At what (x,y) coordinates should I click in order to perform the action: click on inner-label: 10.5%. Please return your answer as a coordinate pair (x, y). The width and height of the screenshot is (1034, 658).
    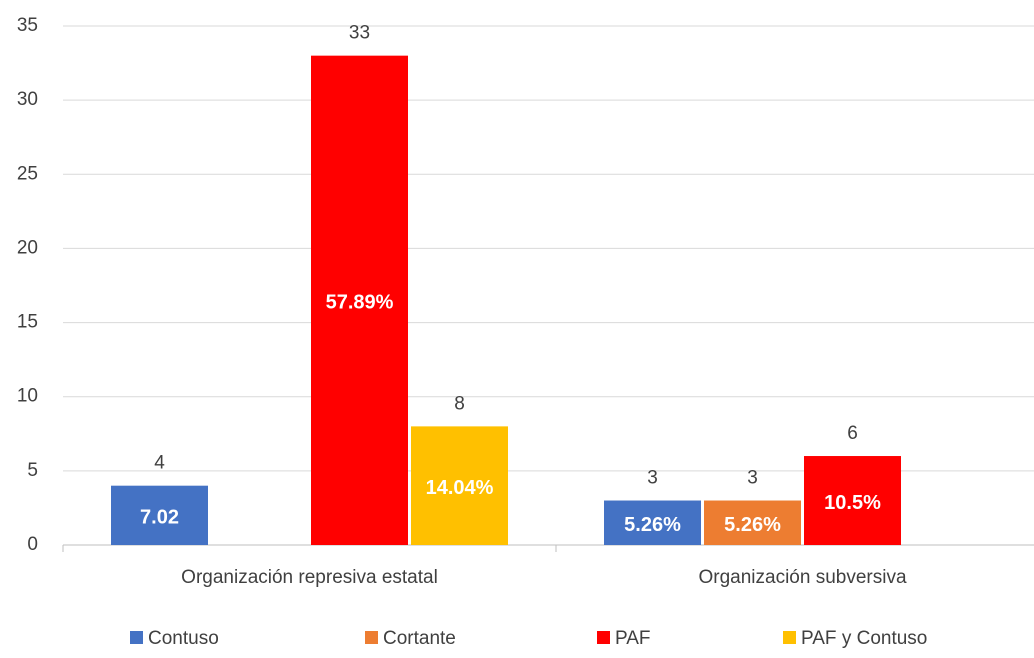
    Looking at the image, I should click on (852, 503).